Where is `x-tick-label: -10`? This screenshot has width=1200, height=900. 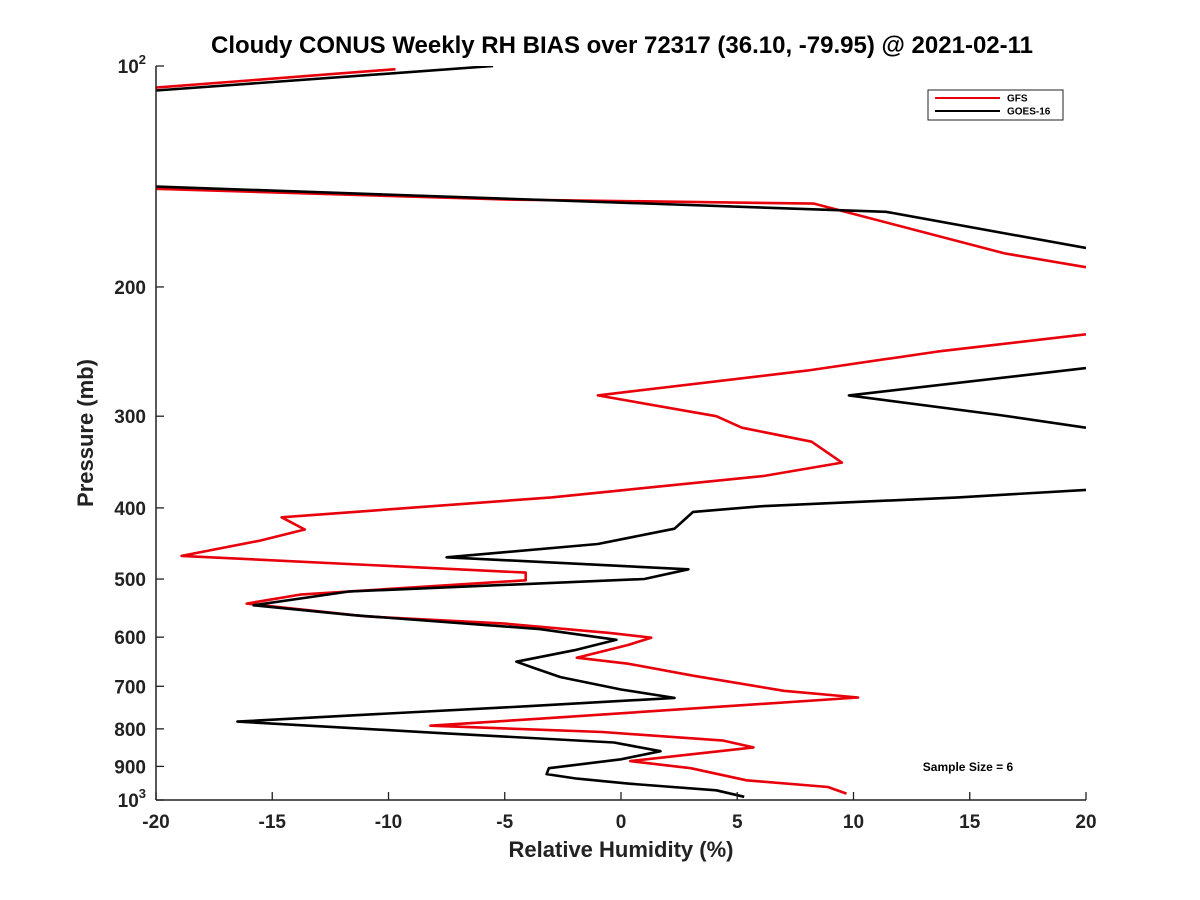 x-tick-label: -10 is located at coordinates (388, 822).